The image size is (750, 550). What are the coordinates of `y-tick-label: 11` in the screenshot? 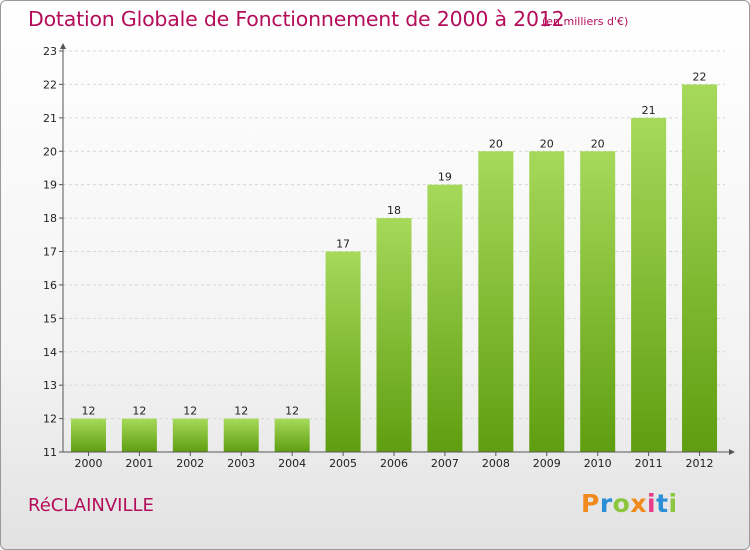 It's located at (50, 452).